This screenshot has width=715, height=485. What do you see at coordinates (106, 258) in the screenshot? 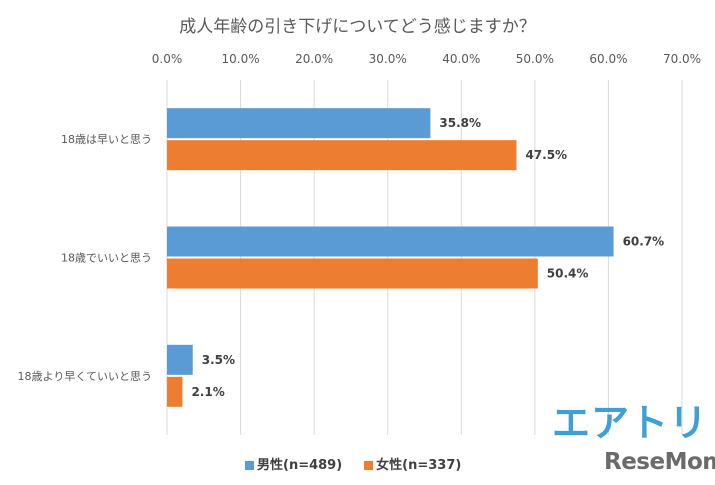
I see `category-label: 18歳でいいと思う` at bounding box center [106, 258].